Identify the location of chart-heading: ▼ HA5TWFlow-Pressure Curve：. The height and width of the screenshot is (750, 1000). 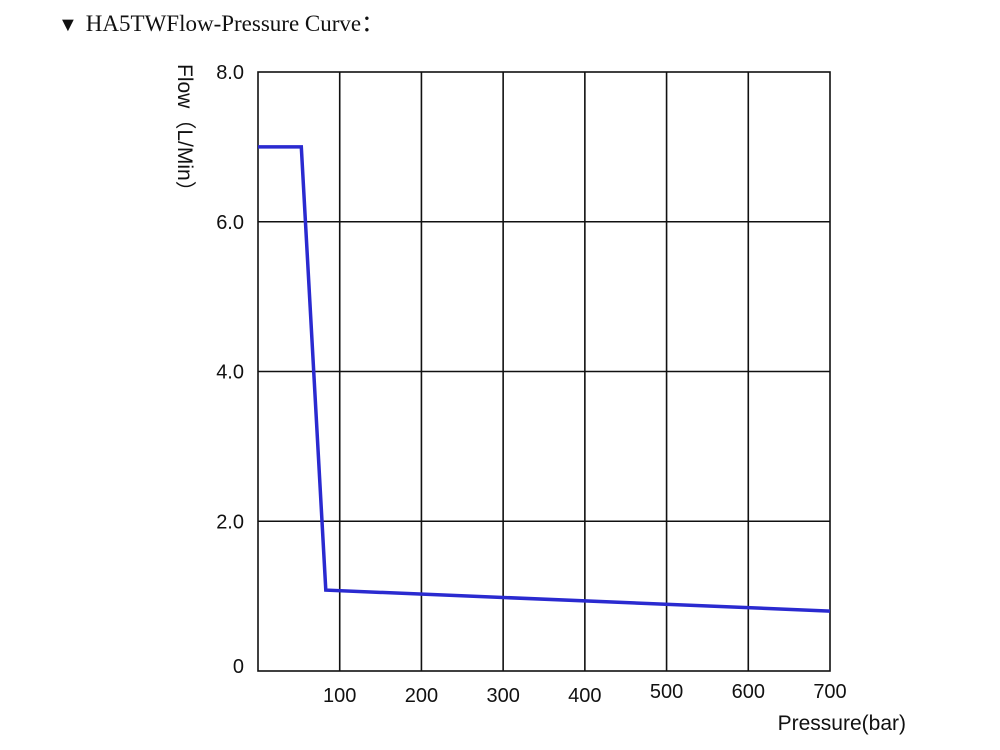
(221, 21).